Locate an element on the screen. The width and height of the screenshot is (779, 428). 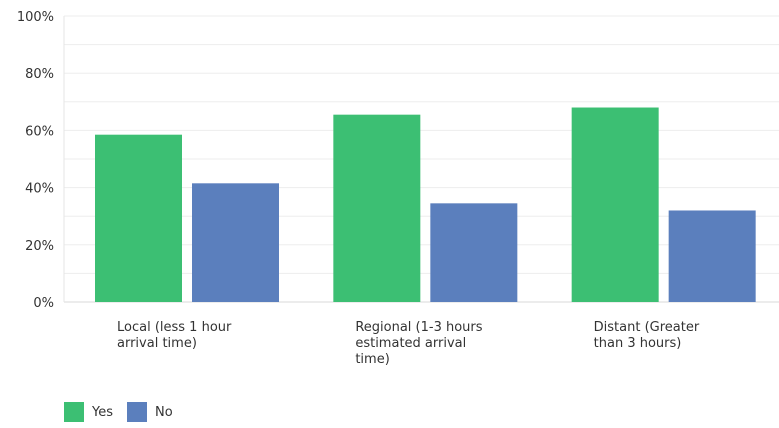
x-category-label: Distant (Greater than 3 hours) is located at coordinates (679, 336).